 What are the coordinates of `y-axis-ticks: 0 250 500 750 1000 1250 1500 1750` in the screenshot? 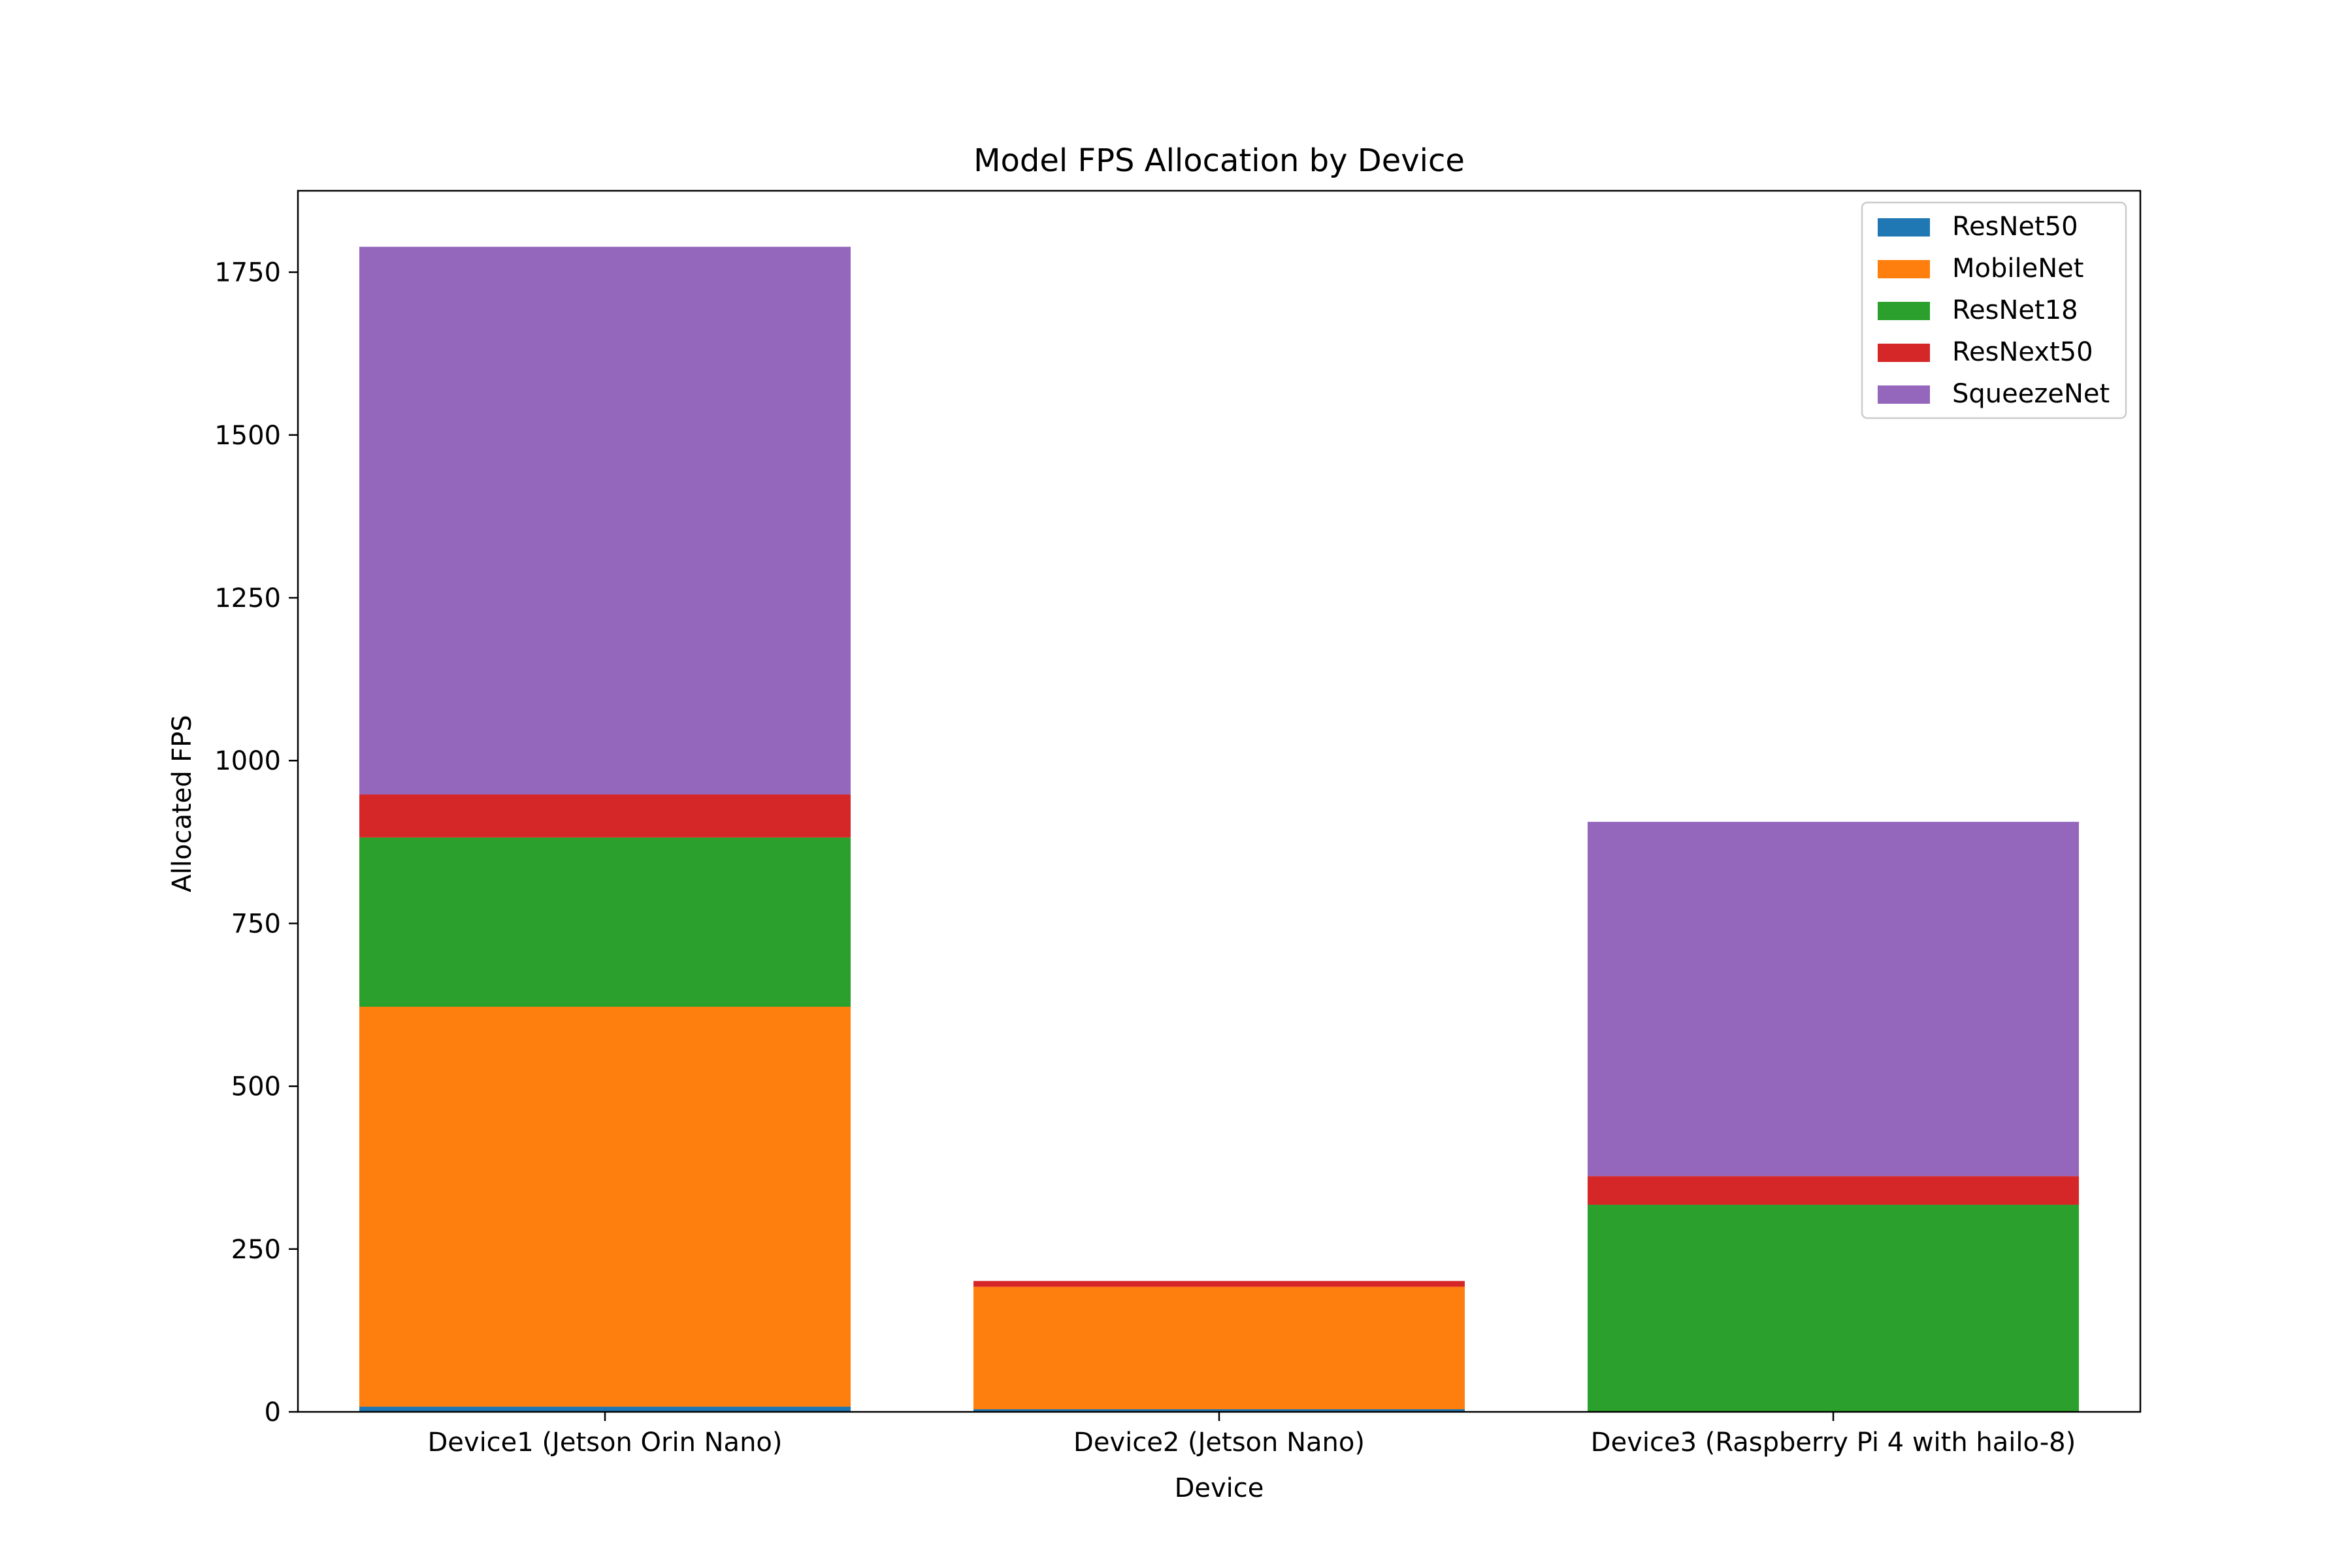 It's located at (256, 843).